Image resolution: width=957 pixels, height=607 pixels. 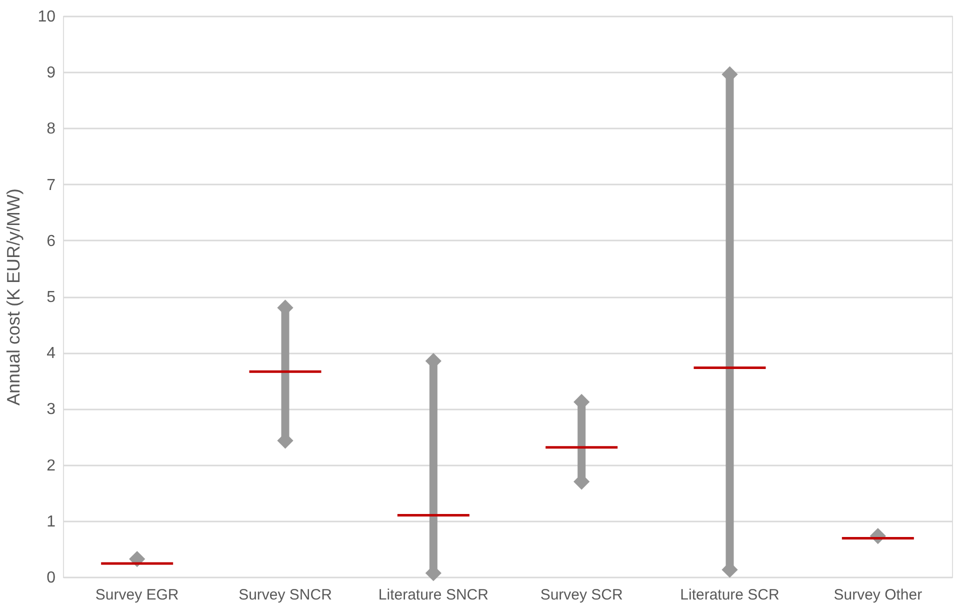 I want to click on y-tick-label: 6, so click(x=51, y=241).